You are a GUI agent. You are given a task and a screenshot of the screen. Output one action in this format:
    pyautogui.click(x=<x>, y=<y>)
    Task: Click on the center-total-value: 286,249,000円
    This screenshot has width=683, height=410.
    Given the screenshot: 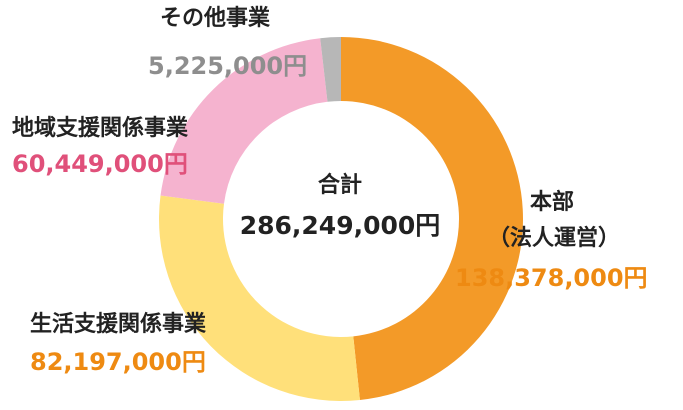 What is the action you would take?
    pyautogui.click(x=340, y=225)
    